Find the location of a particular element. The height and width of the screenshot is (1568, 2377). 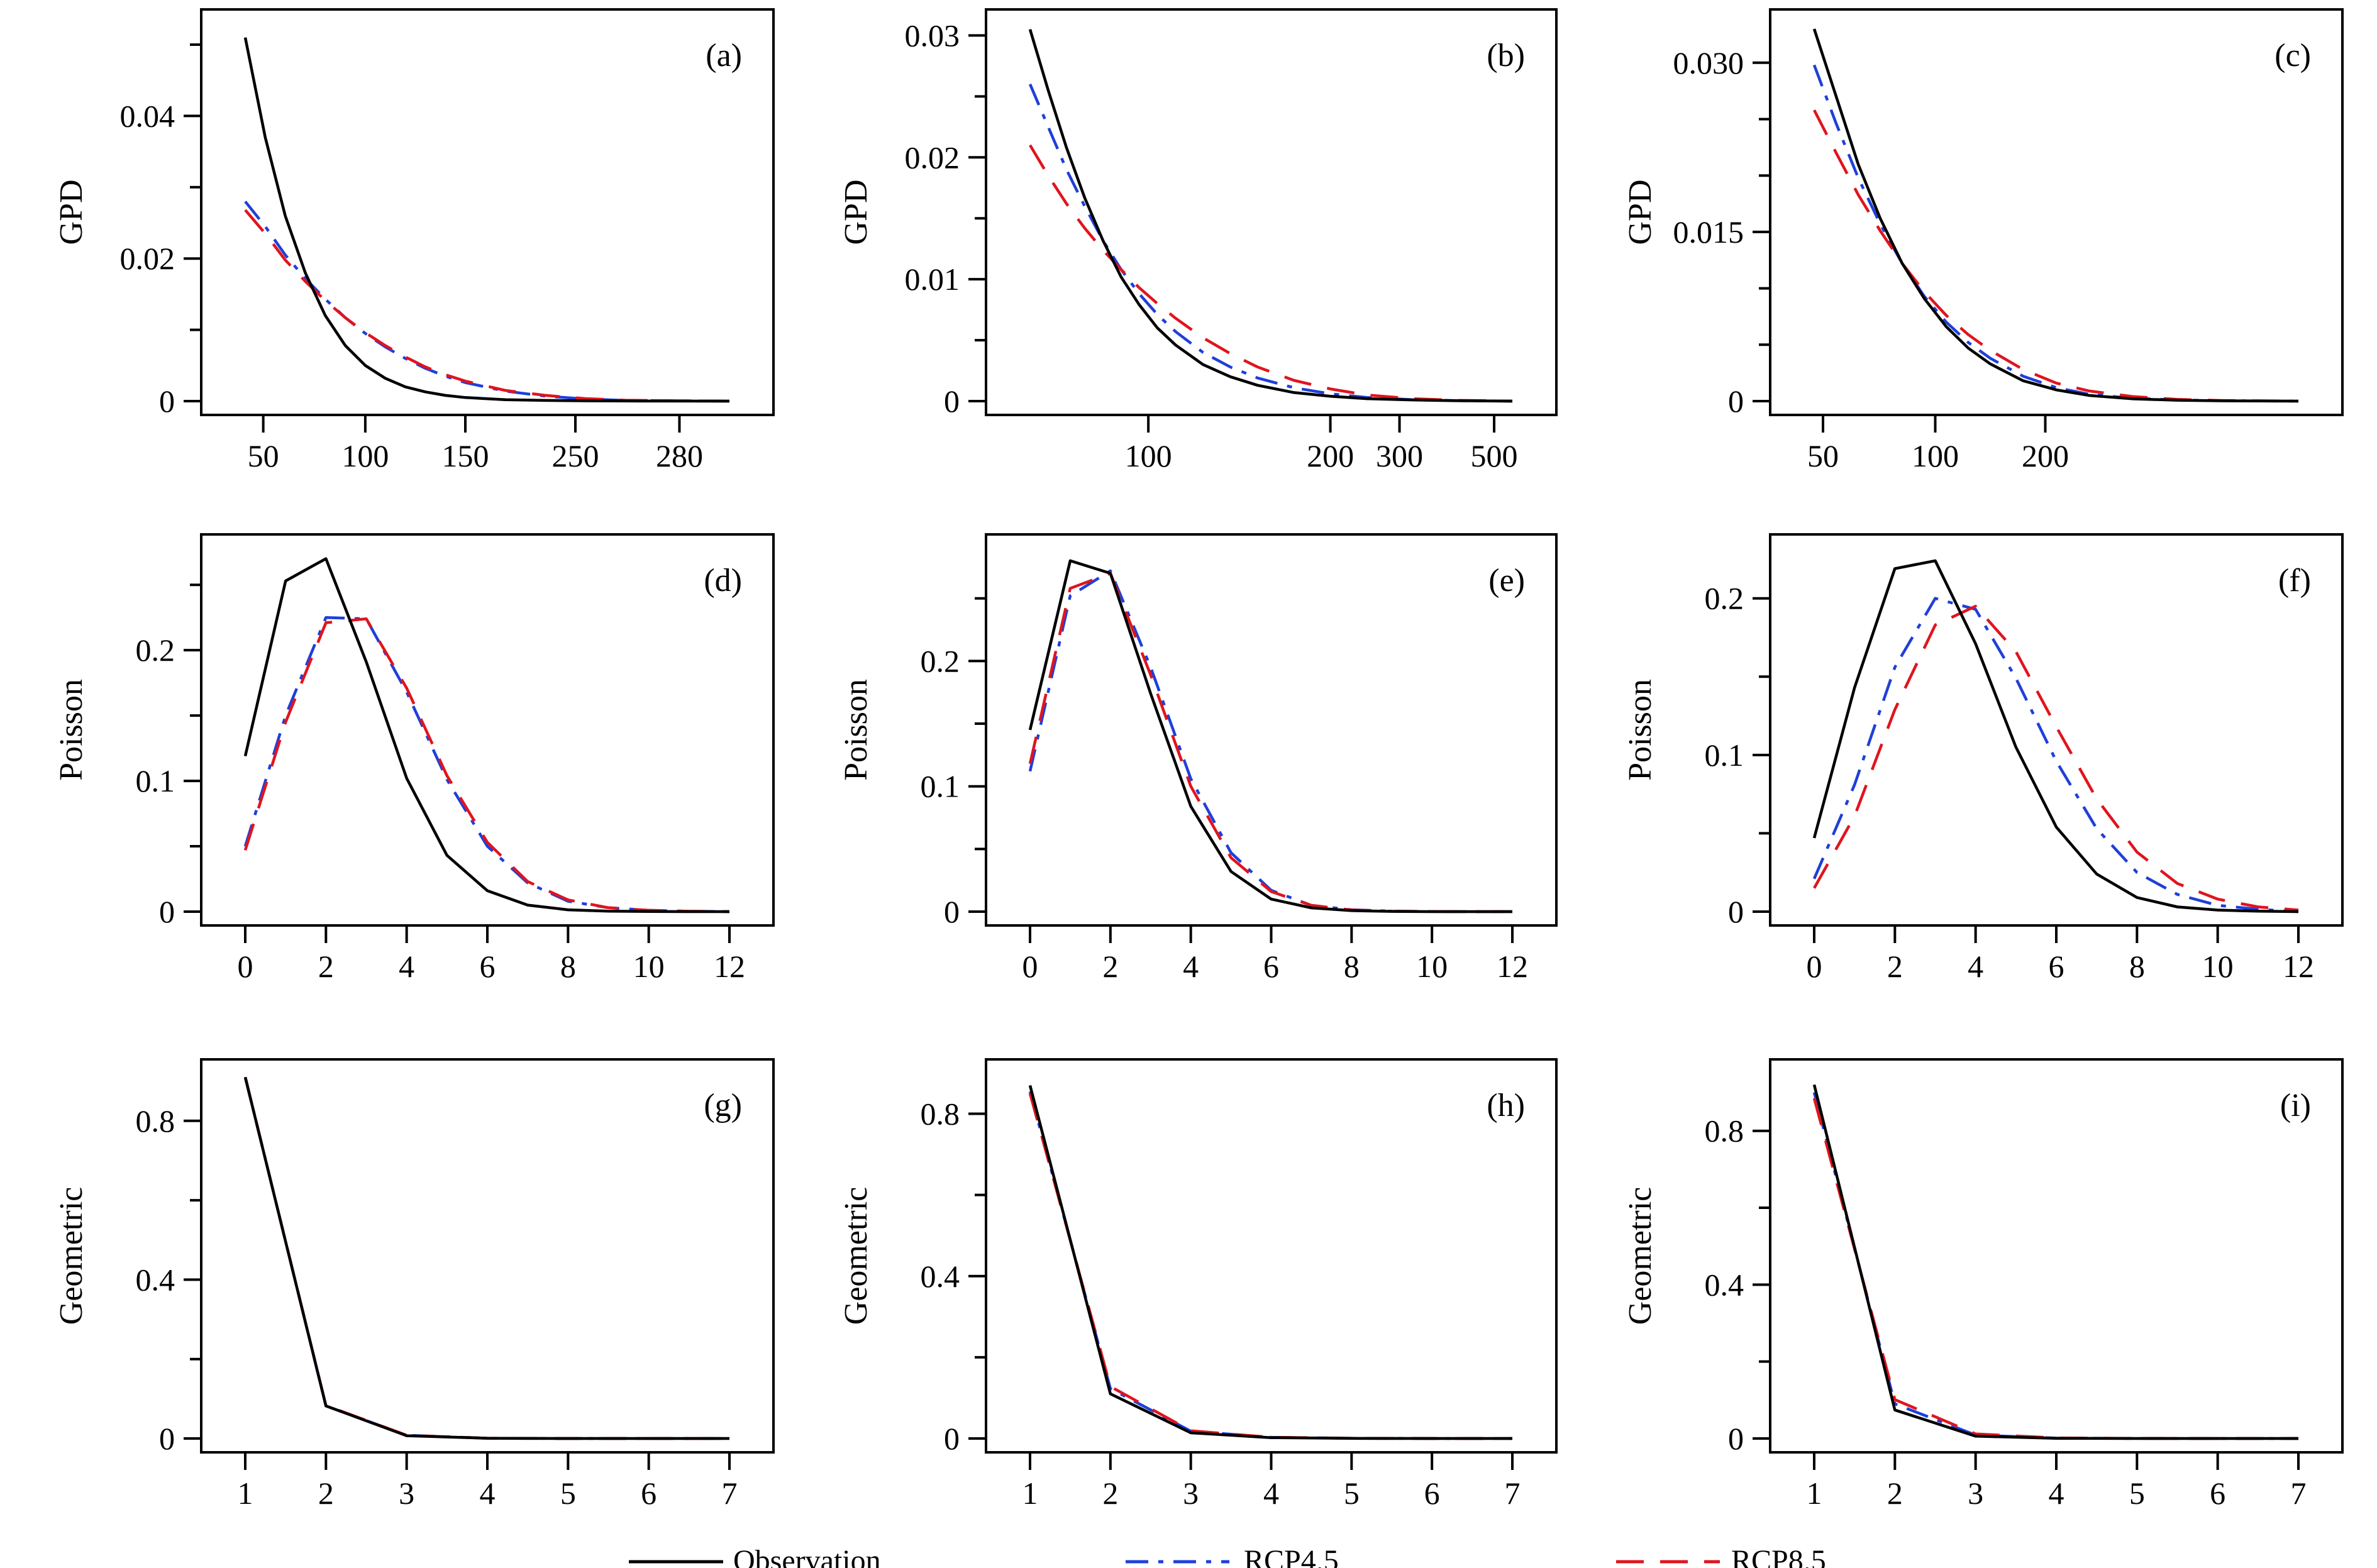

plot-frame-e is located at coordinates (1271, 730).